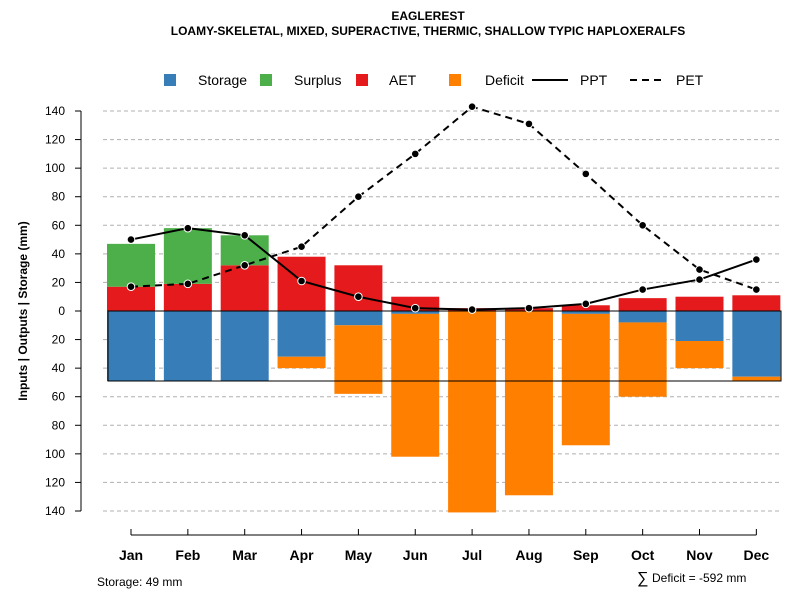  I want to click on y-axis: 140 120 100 80 60 40 20 0 20 40 60 80 100 120 140, so click(63, 311).